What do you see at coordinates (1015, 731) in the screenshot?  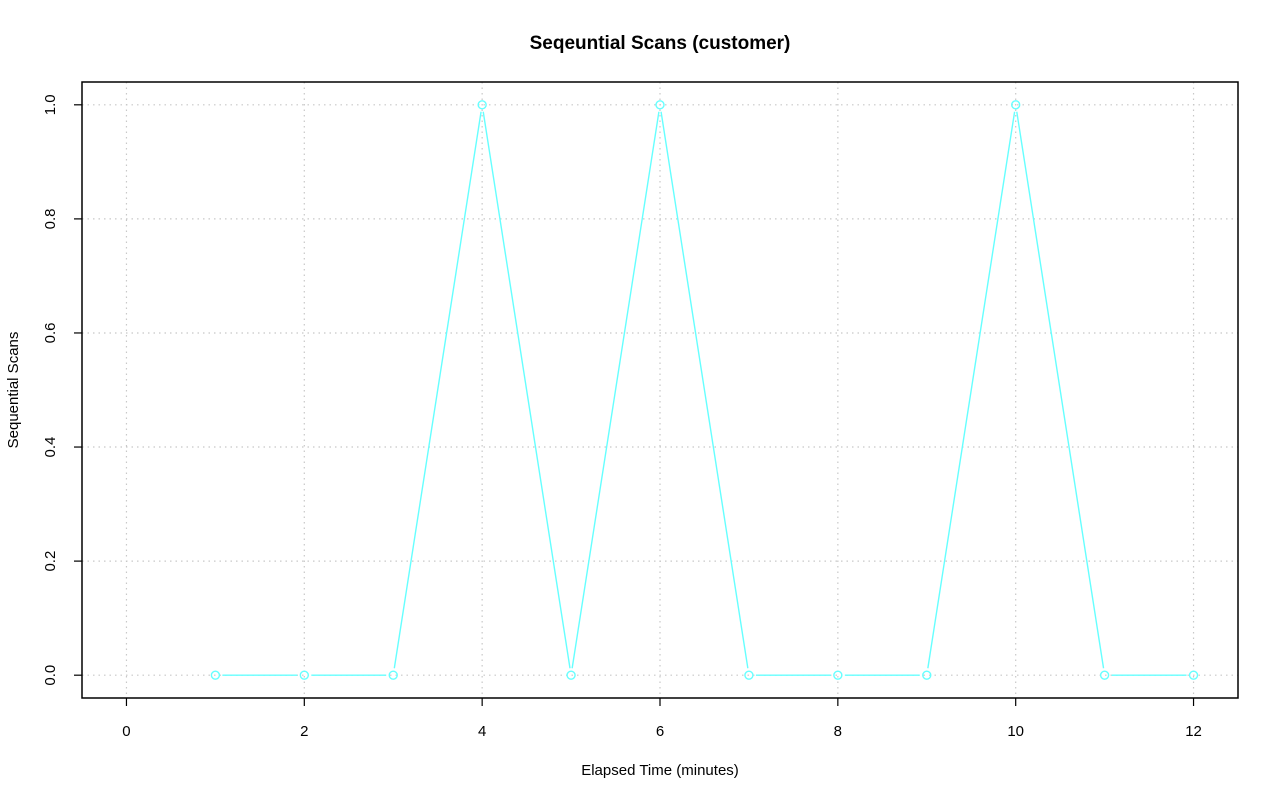 I see `x-tick-label: 10` at bounding box center [1015, 731].